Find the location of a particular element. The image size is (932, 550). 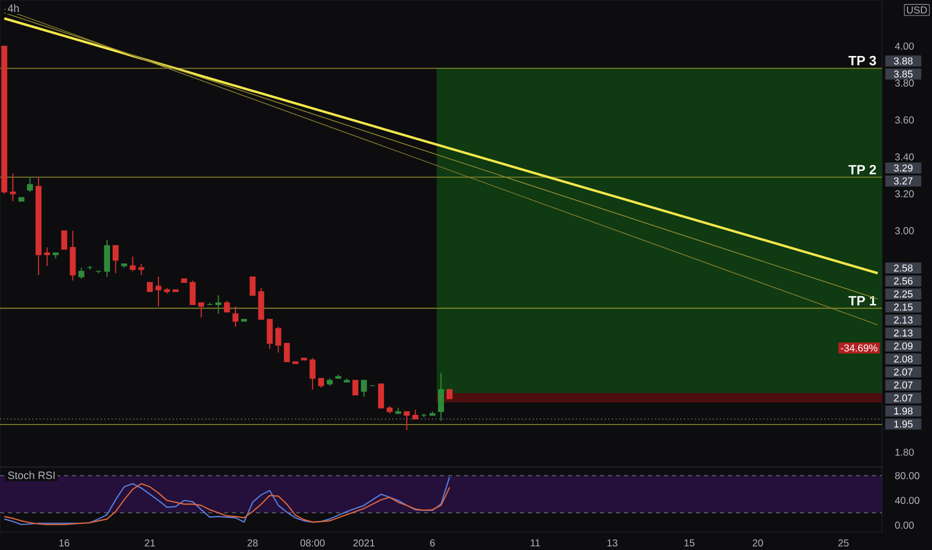

y-axis-title: USD is located at coordinates (917, 10).